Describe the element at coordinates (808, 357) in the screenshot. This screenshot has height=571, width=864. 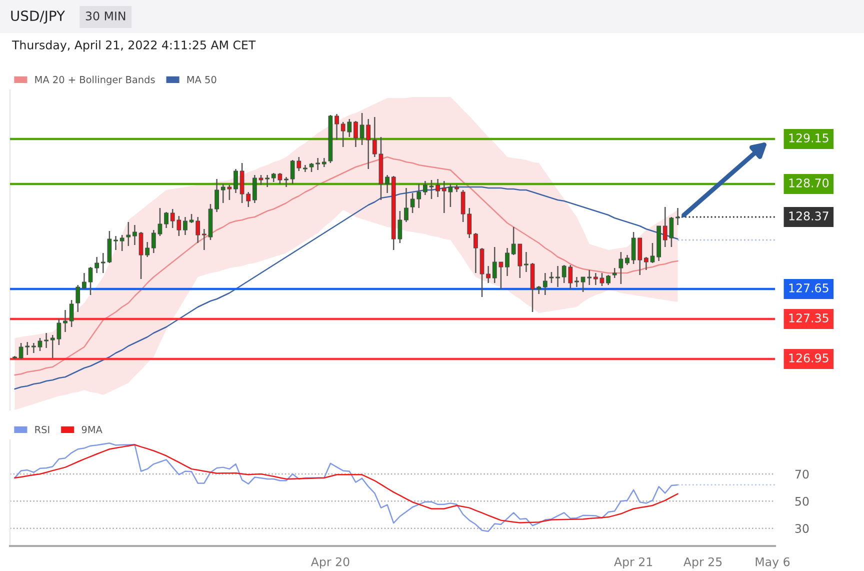
I see `ref-line-label: 126.95` at that location.